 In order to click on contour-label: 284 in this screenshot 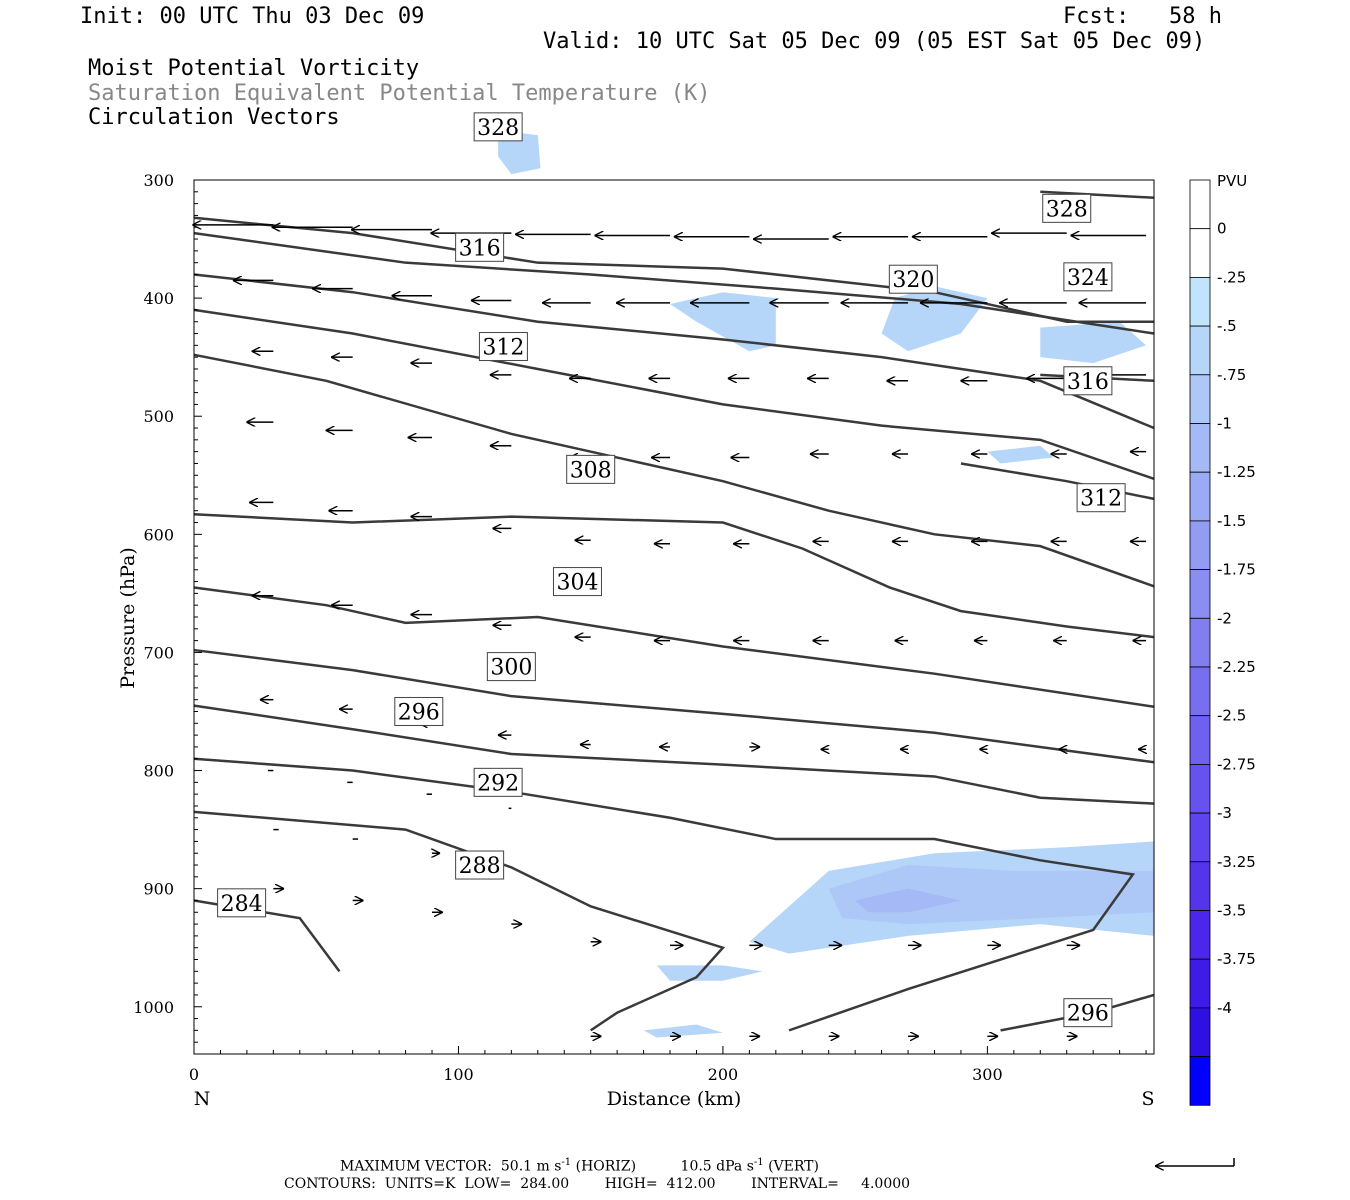, I will do `click(242, 904)`.